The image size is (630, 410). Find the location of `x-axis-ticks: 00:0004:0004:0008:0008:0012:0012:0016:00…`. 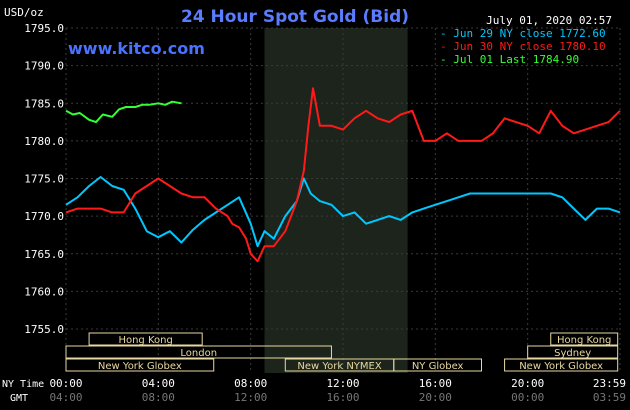

x-axis-ticks: 00:0004:0004:0008:0008:0012:0012:0016:00… is located at coordinates (337, 390).